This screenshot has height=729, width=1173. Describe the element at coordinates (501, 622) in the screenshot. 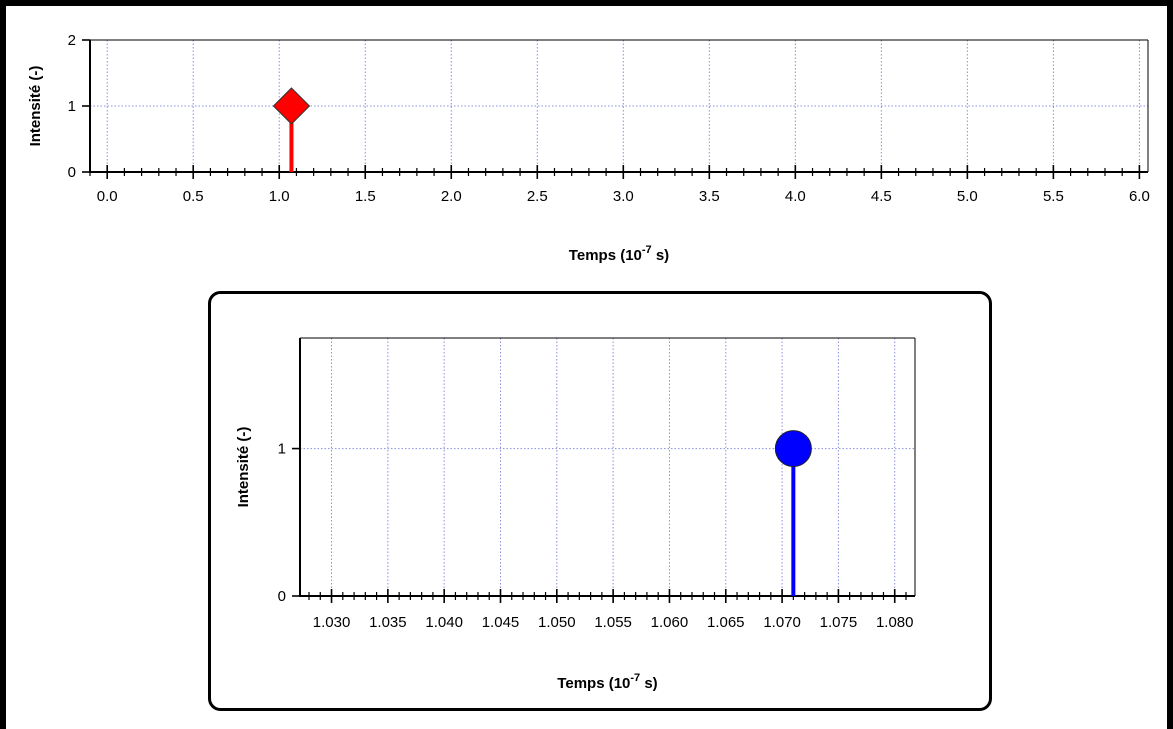

I see `x-tick-label: 1.045` at that location.